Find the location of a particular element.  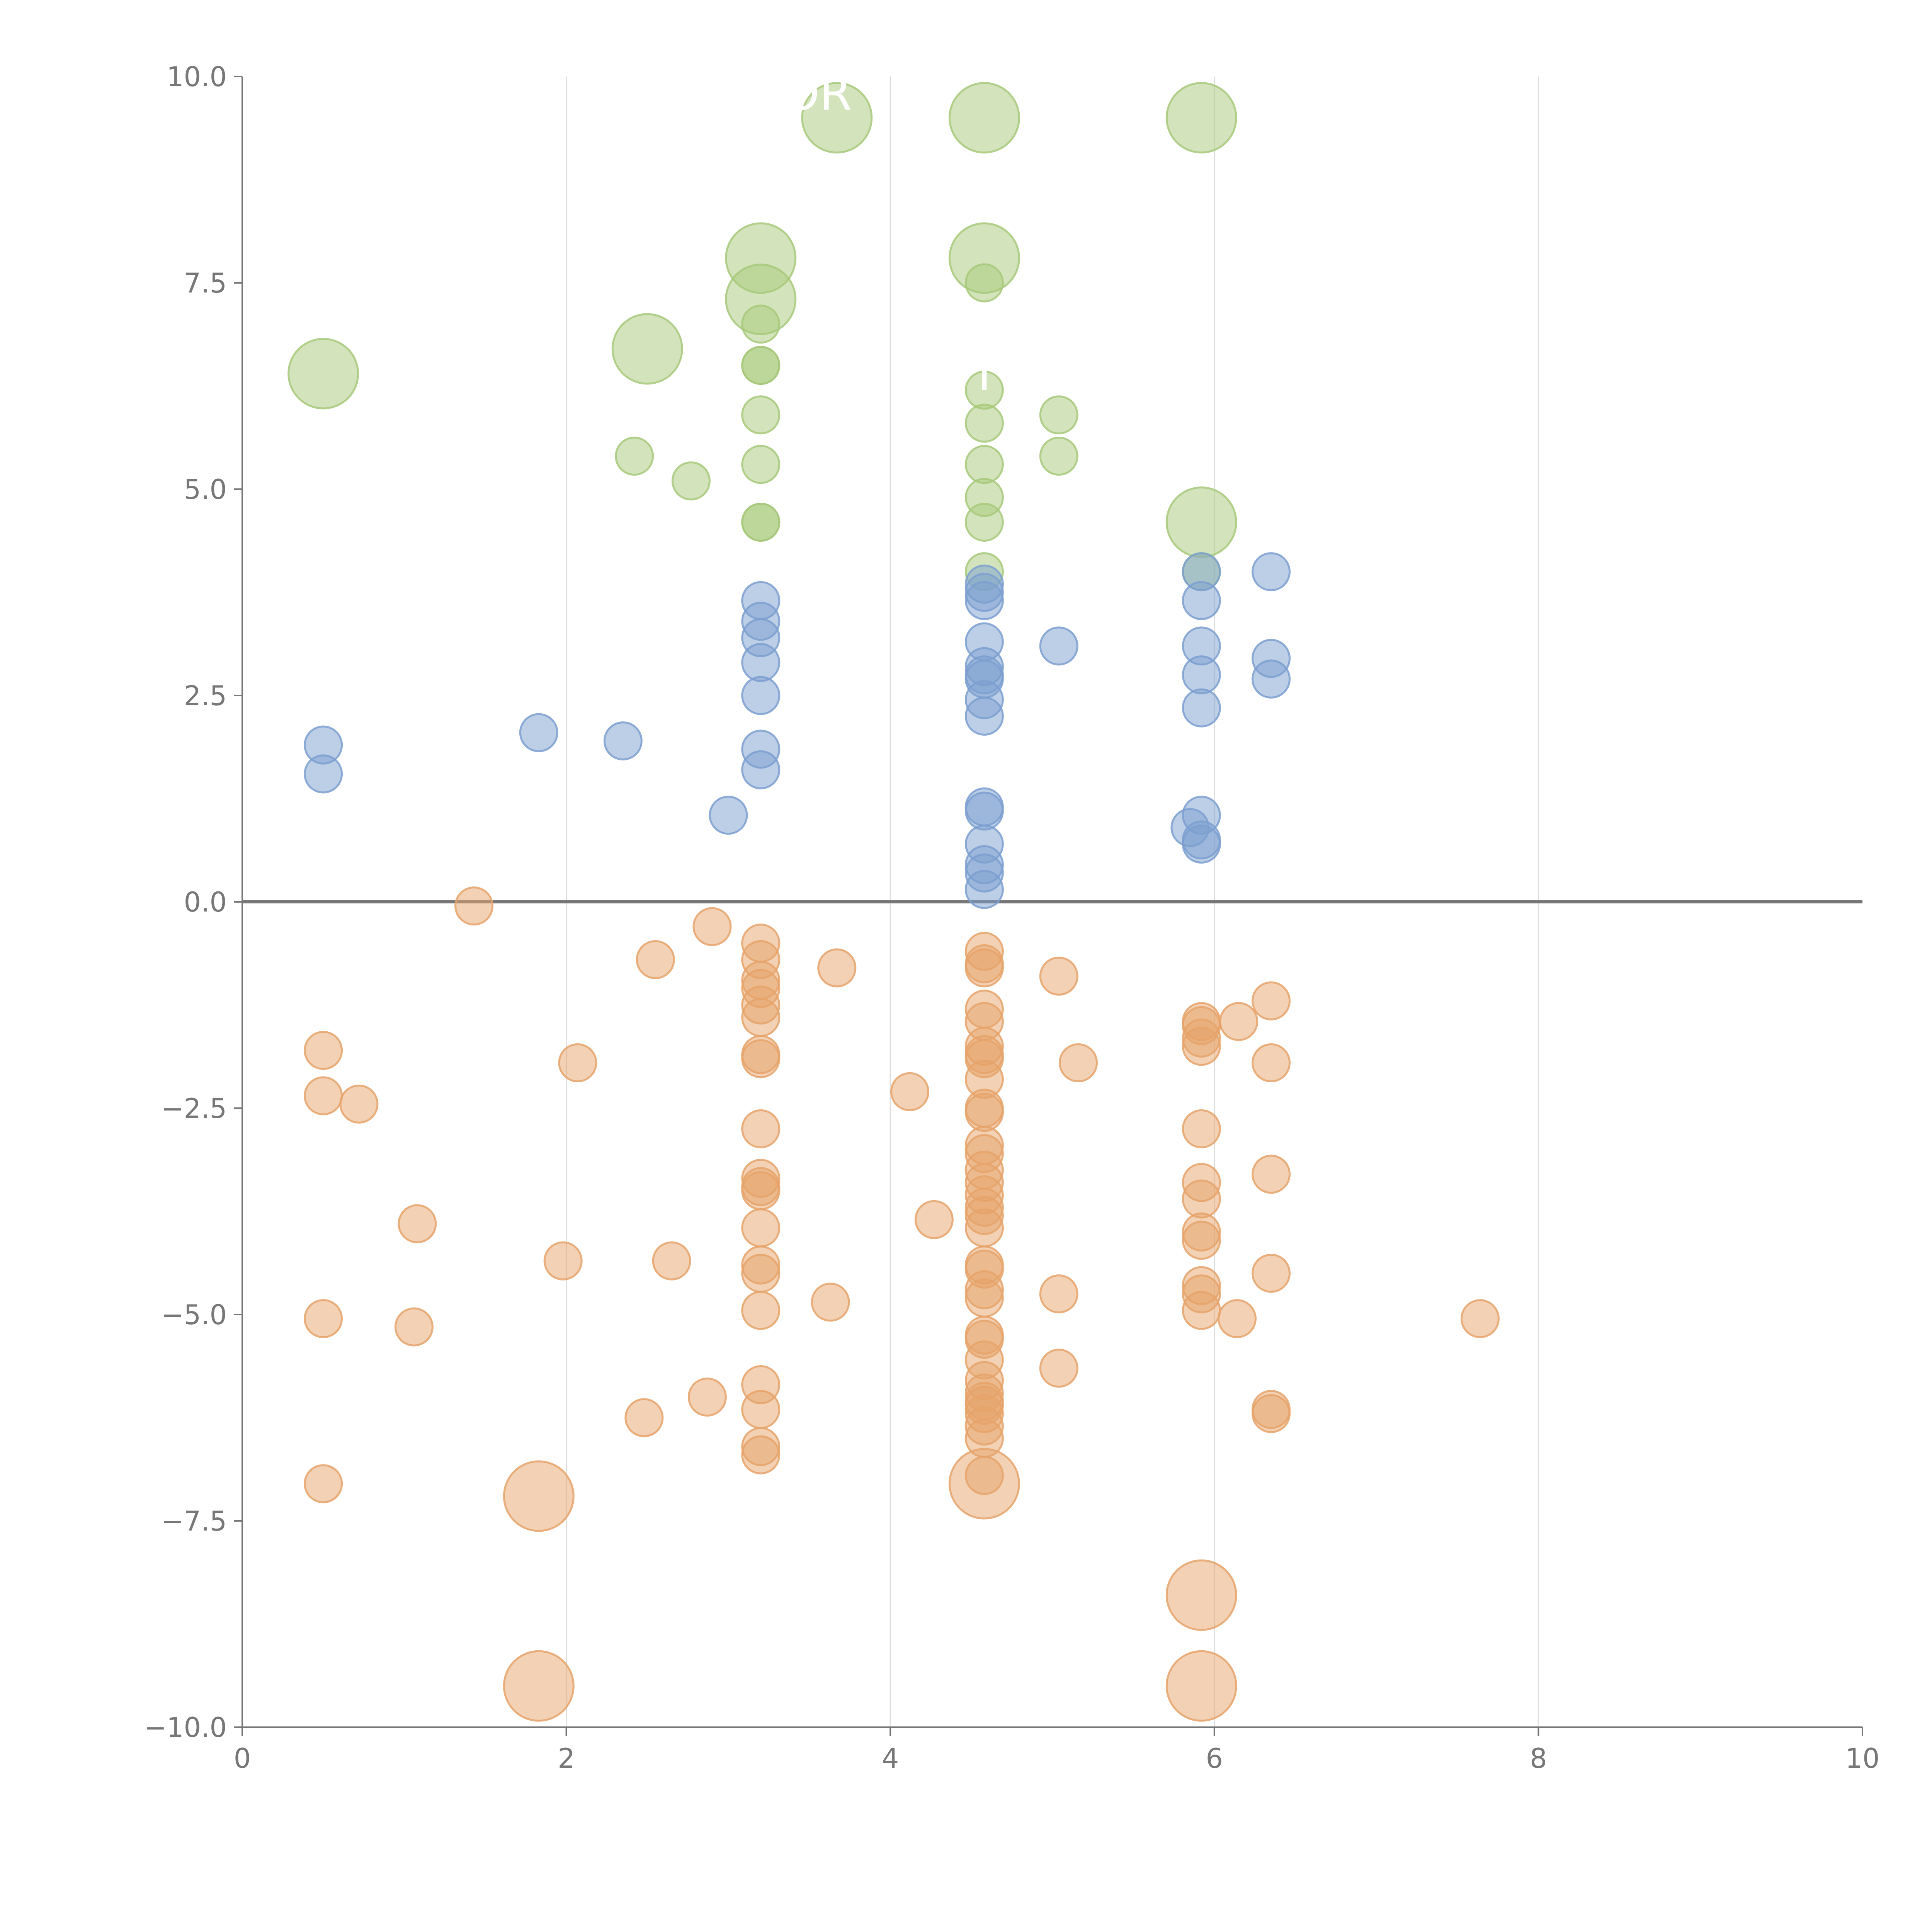

y-tick-label: −7.5 is located at coordinates (194, 1521).